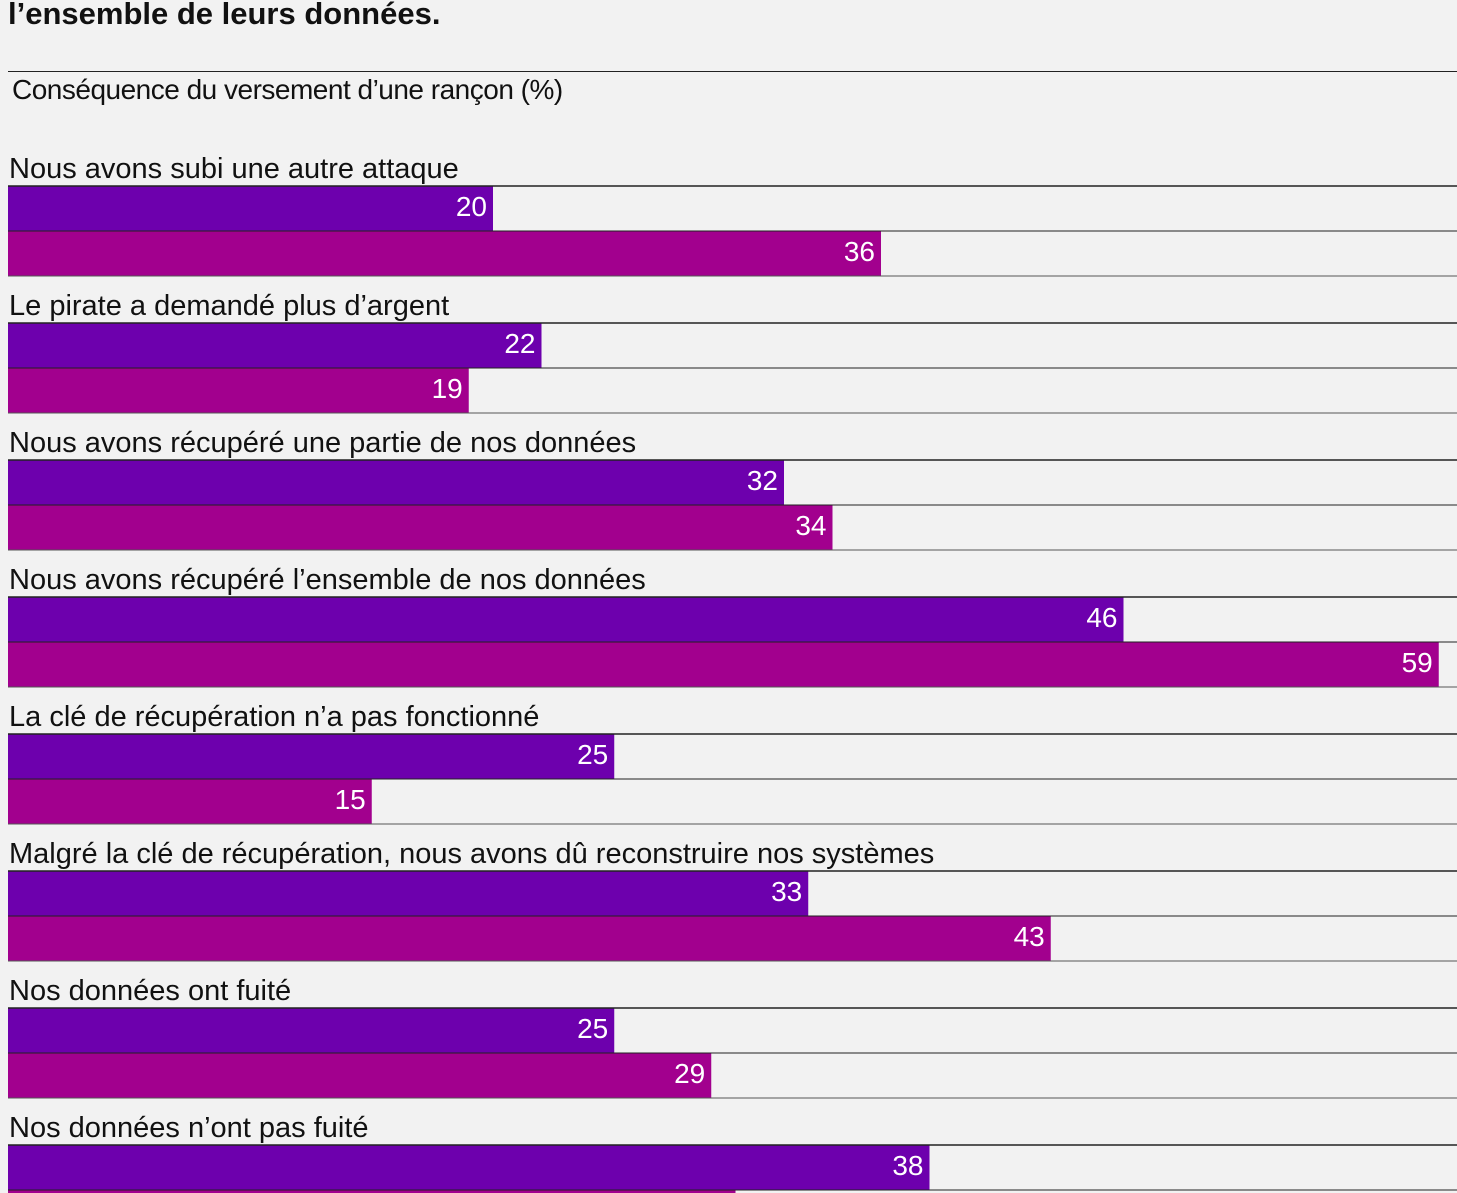  Describe the element at coordinates (471, 206) in the screenshot. I see `value-label: 20` at that location.